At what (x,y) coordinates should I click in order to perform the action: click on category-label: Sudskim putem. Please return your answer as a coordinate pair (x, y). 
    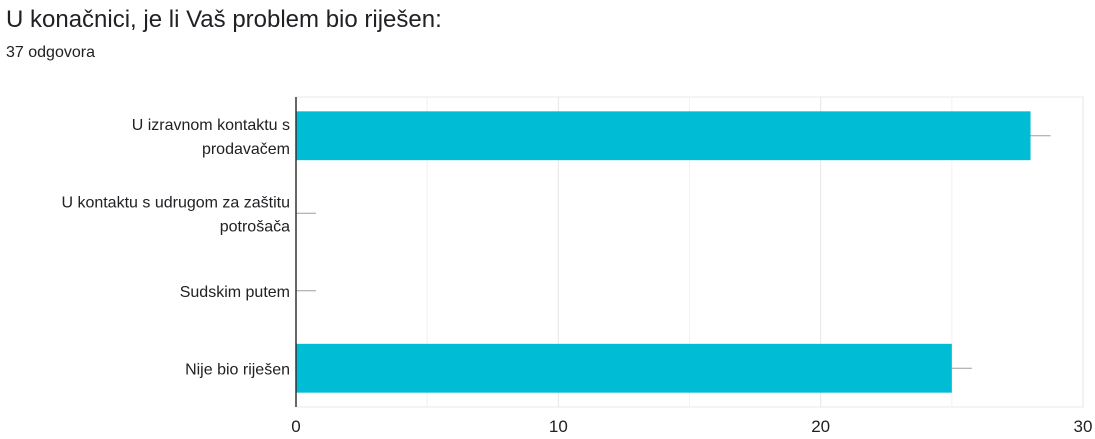
    Looking at the image, I should click on (235, 292).